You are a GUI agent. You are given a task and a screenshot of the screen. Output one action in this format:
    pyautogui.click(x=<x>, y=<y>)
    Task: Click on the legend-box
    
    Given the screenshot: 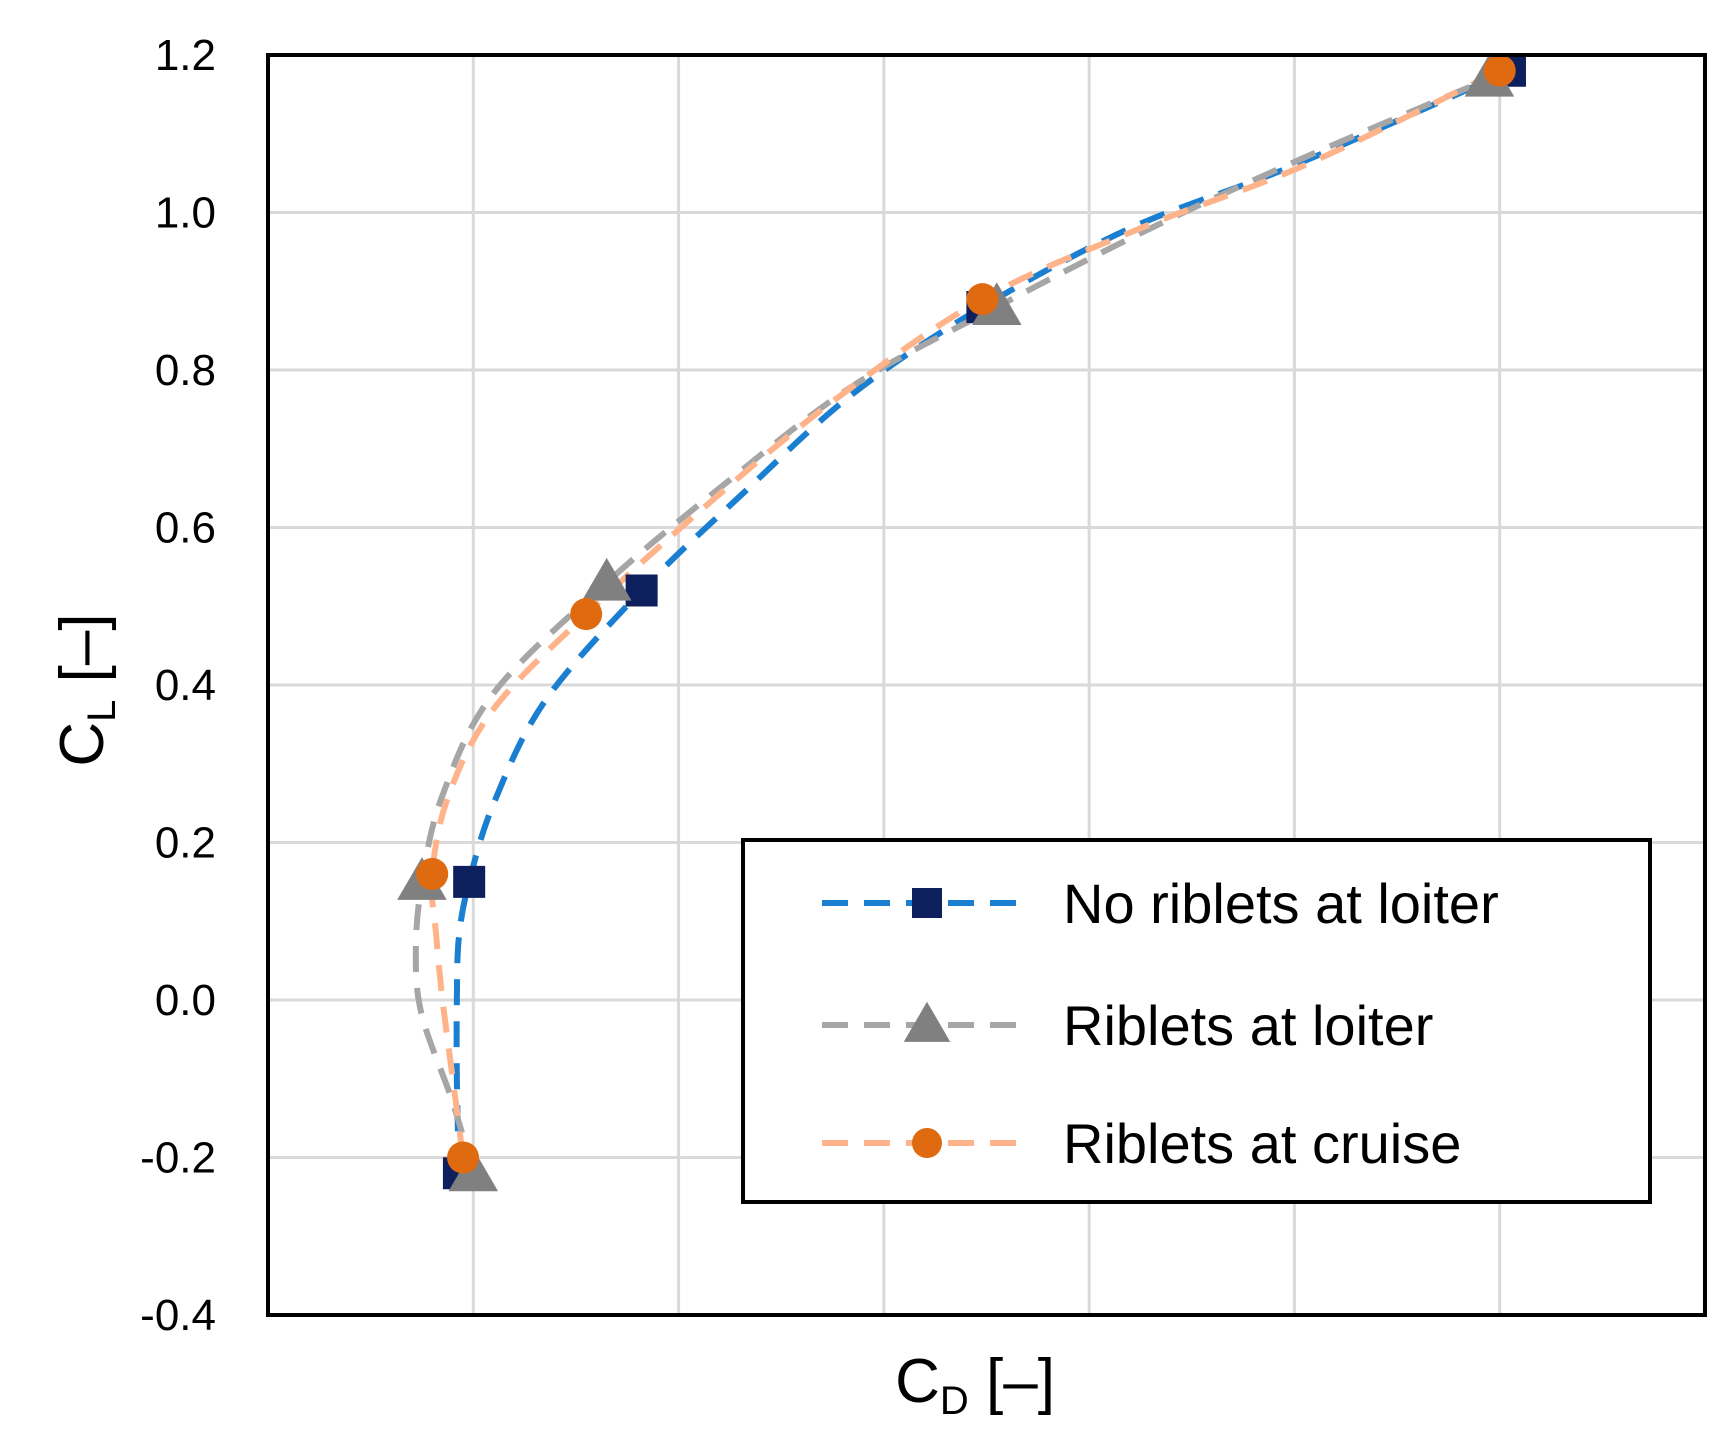 What is the action you would take?
    pyautogui.click(x=1196, y=1021)
    